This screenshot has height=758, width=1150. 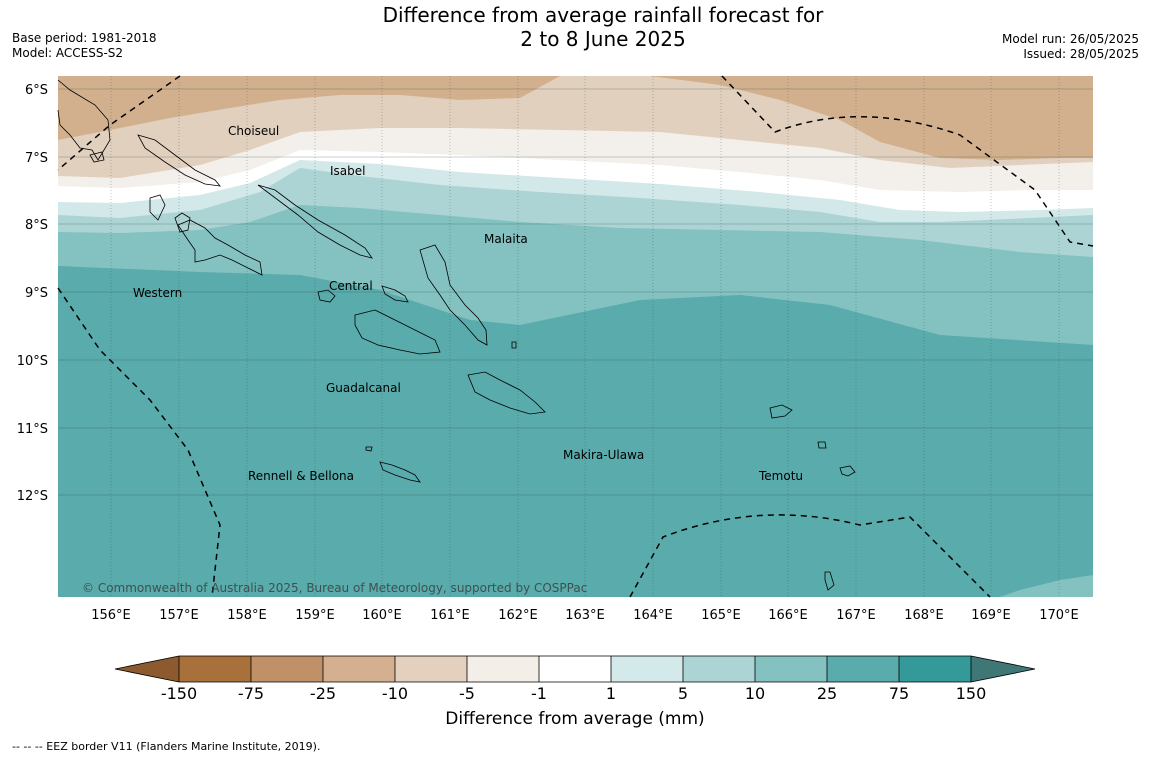 I want to click on lon-label-162e: 162°E, so click(x=518, y=615).